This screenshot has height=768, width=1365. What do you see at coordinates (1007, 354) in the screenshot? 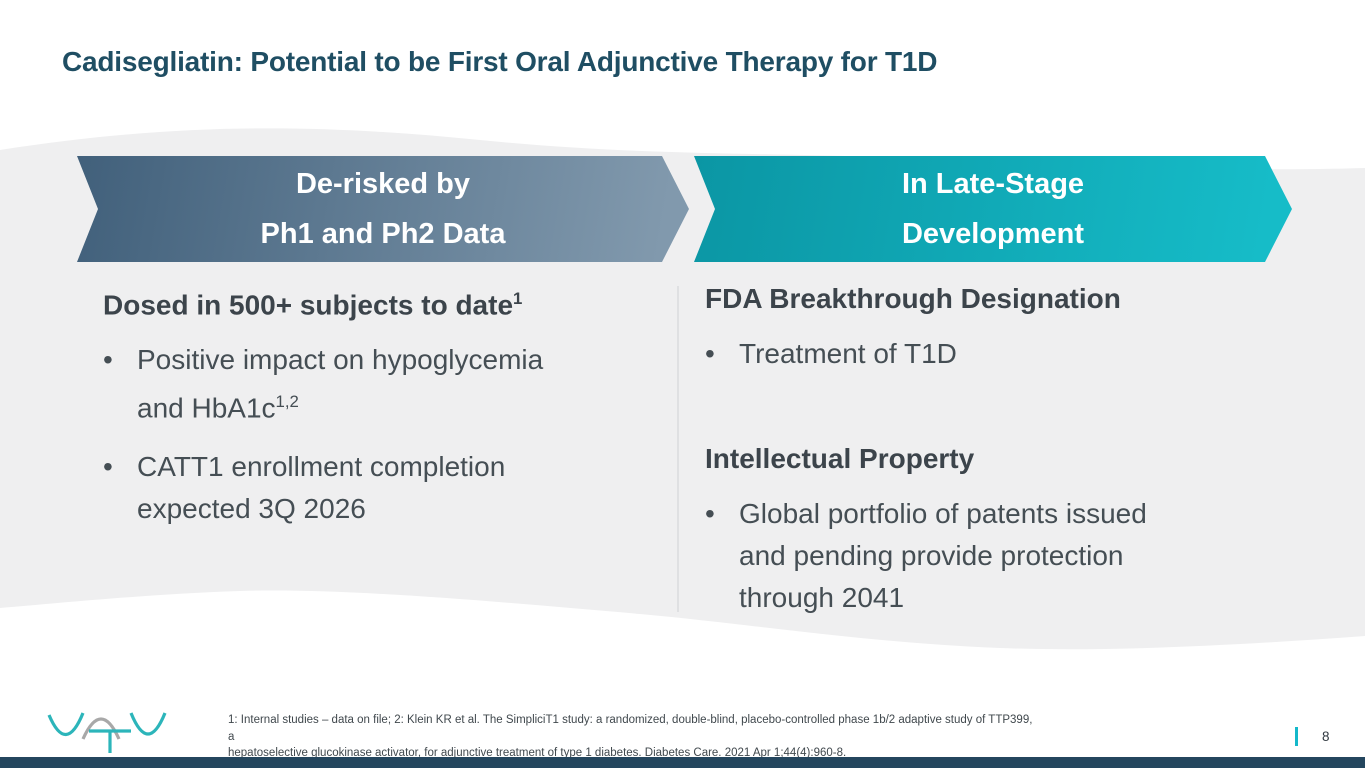
I see `bullet-text: Treatment of T1D` at bounding box center [1007, 354].